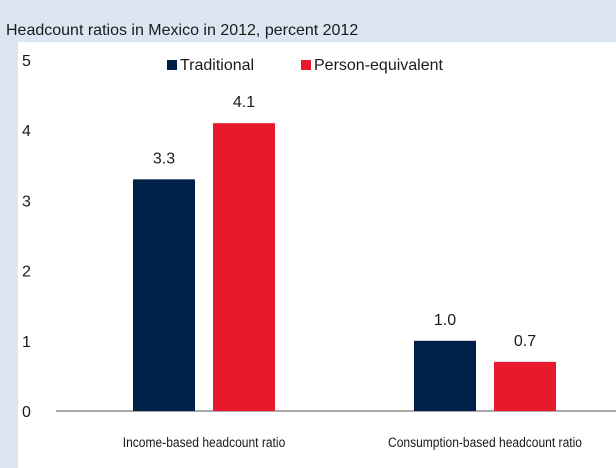 The height and width of the screenshot is (468, 616). I want to click on y-tick-label: 3, so click(26, 201).